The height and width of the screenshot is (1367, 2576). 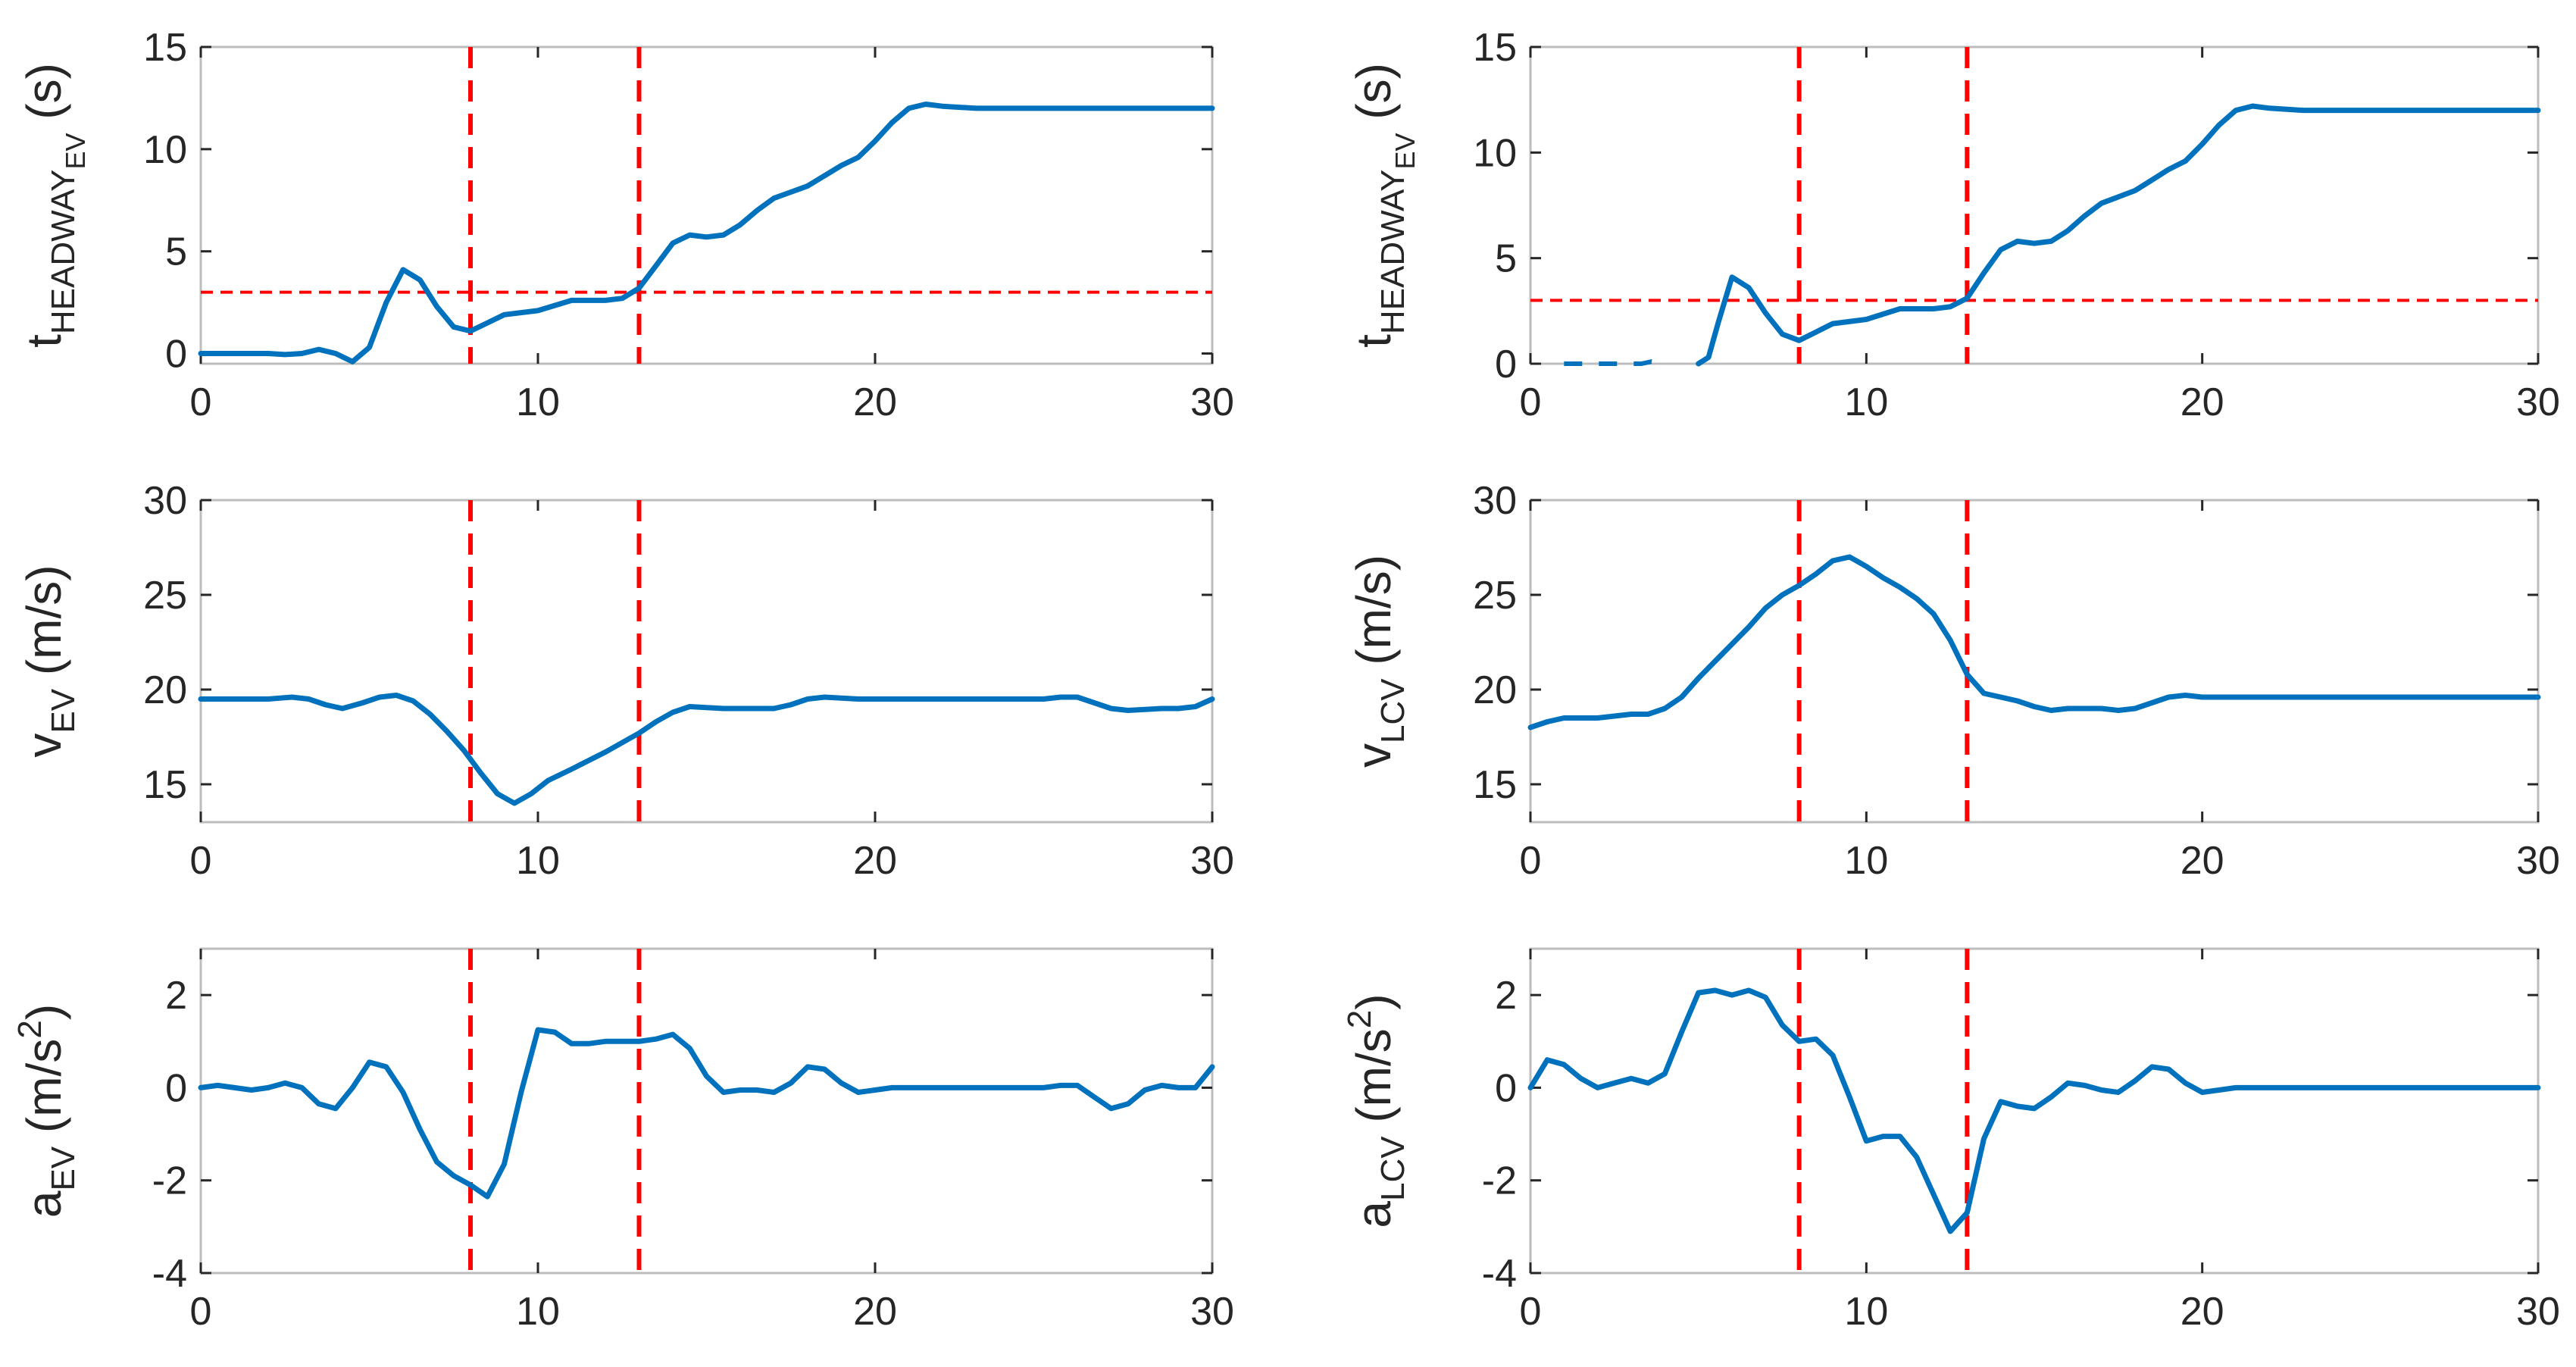 I want to click on y-axis-label: aLCV (m/s2), so click(x=1376, y=1111).